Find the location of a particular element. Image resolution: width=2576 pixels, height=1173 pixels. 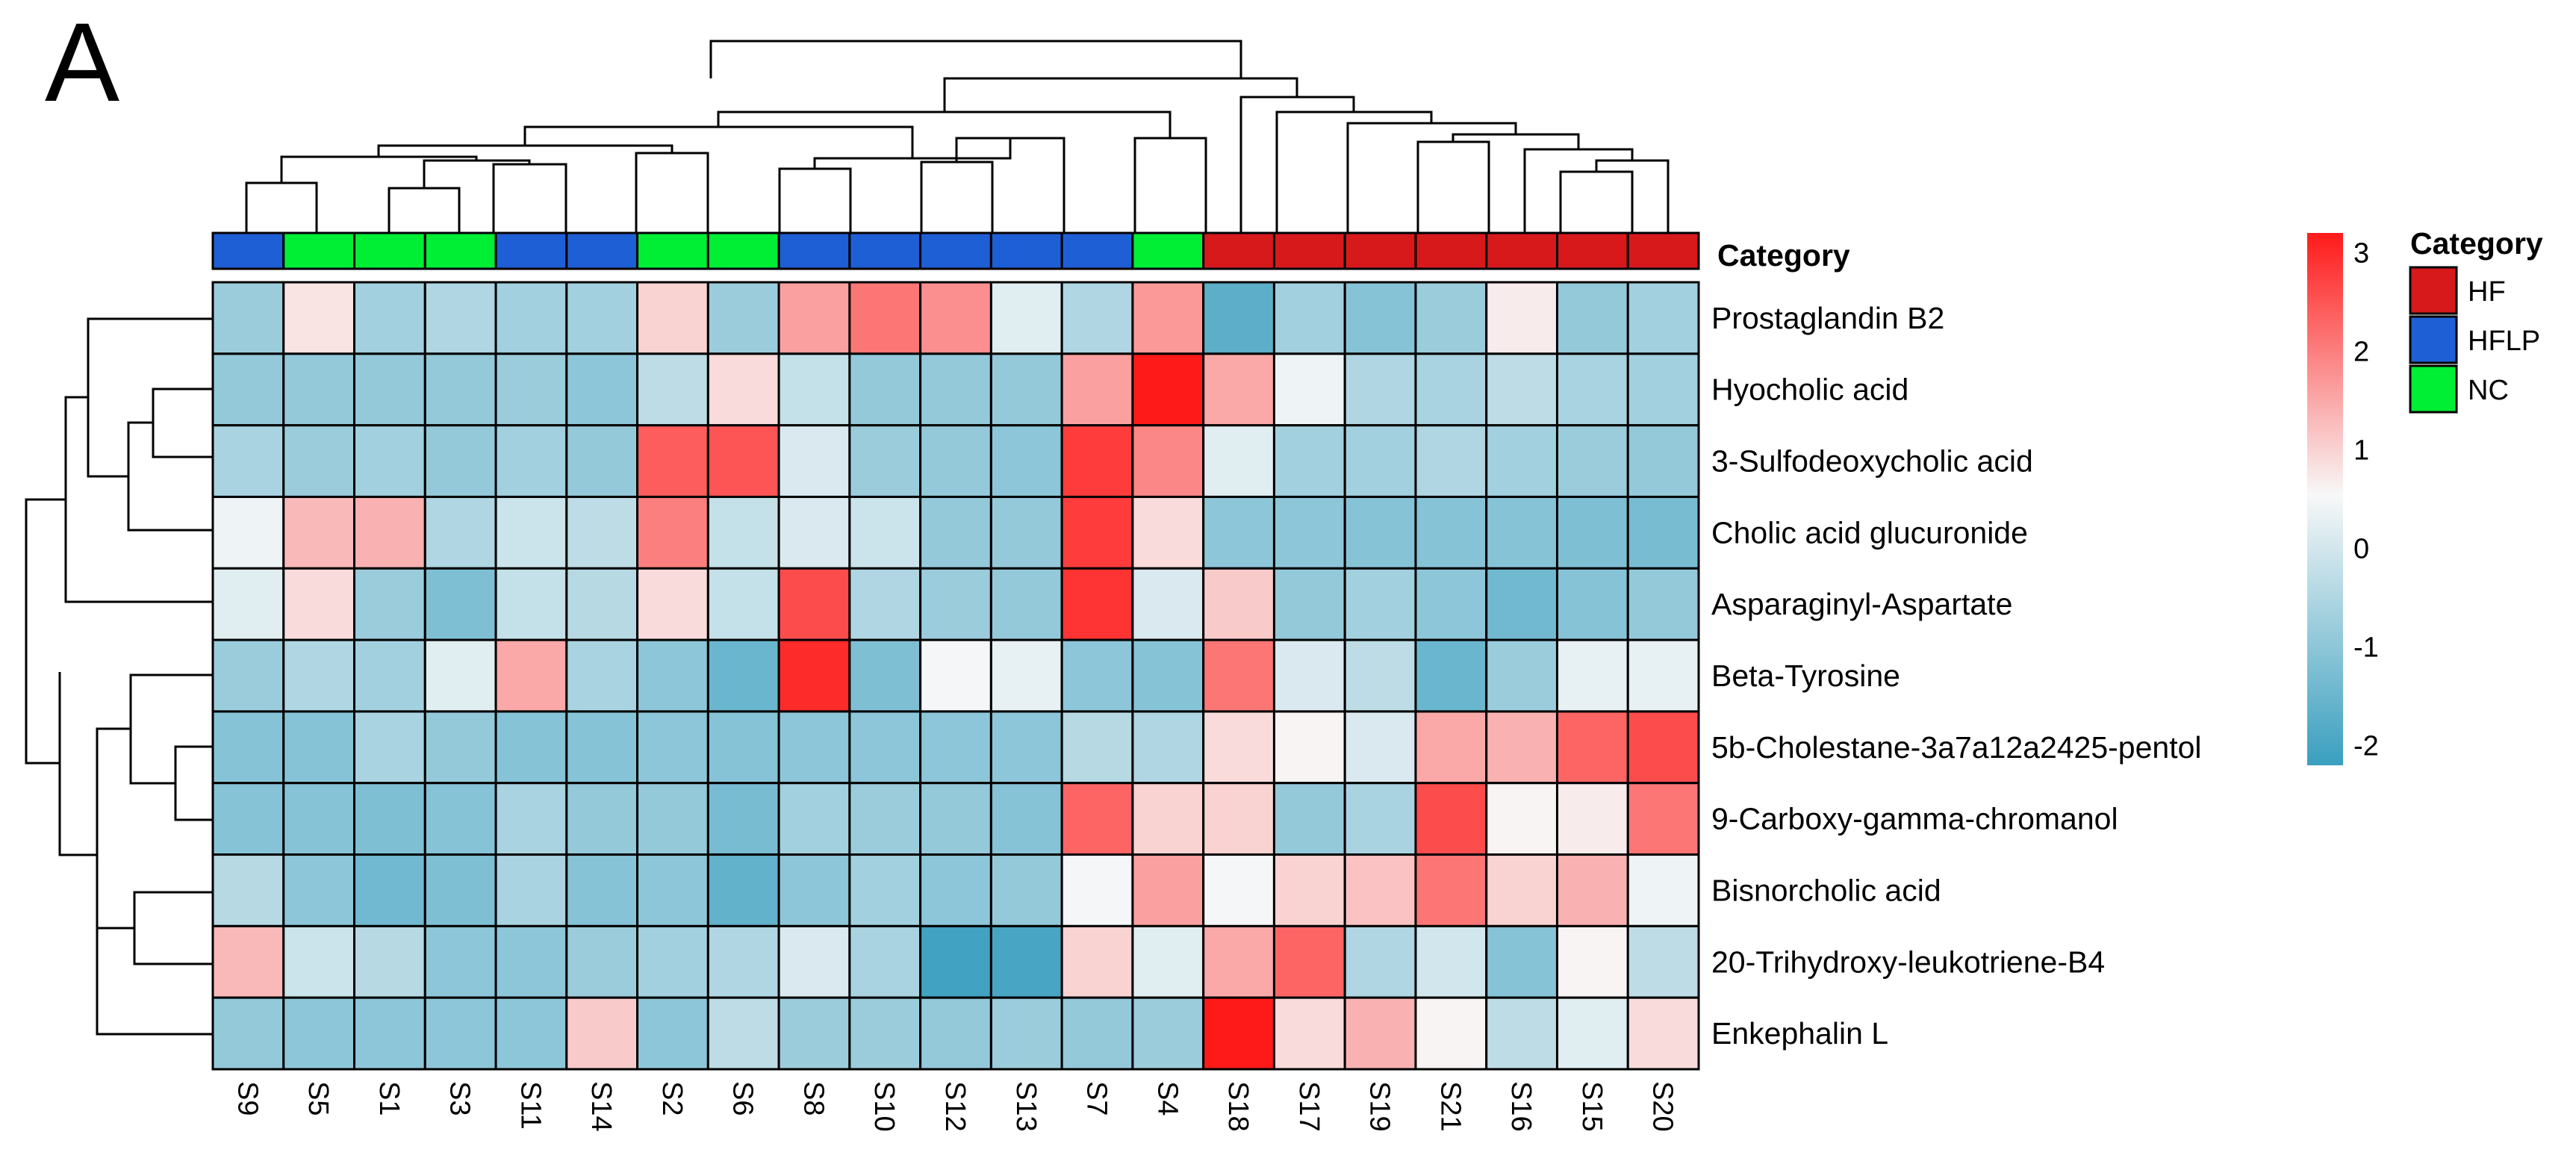

category-bar-label: Category is located at coordinates (1783, 255).